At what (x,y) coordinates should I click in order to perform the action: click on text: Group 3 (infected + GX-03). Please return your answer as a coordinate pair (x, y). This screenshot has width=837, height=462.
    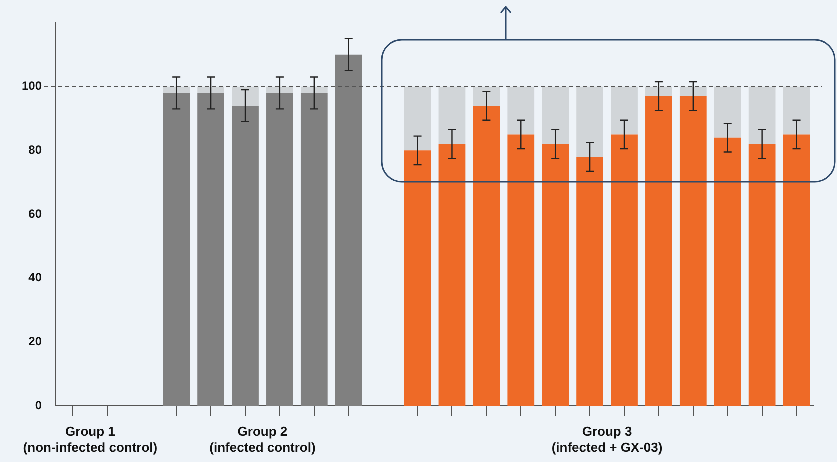
    Looking at the image, I should click on (607, 439).